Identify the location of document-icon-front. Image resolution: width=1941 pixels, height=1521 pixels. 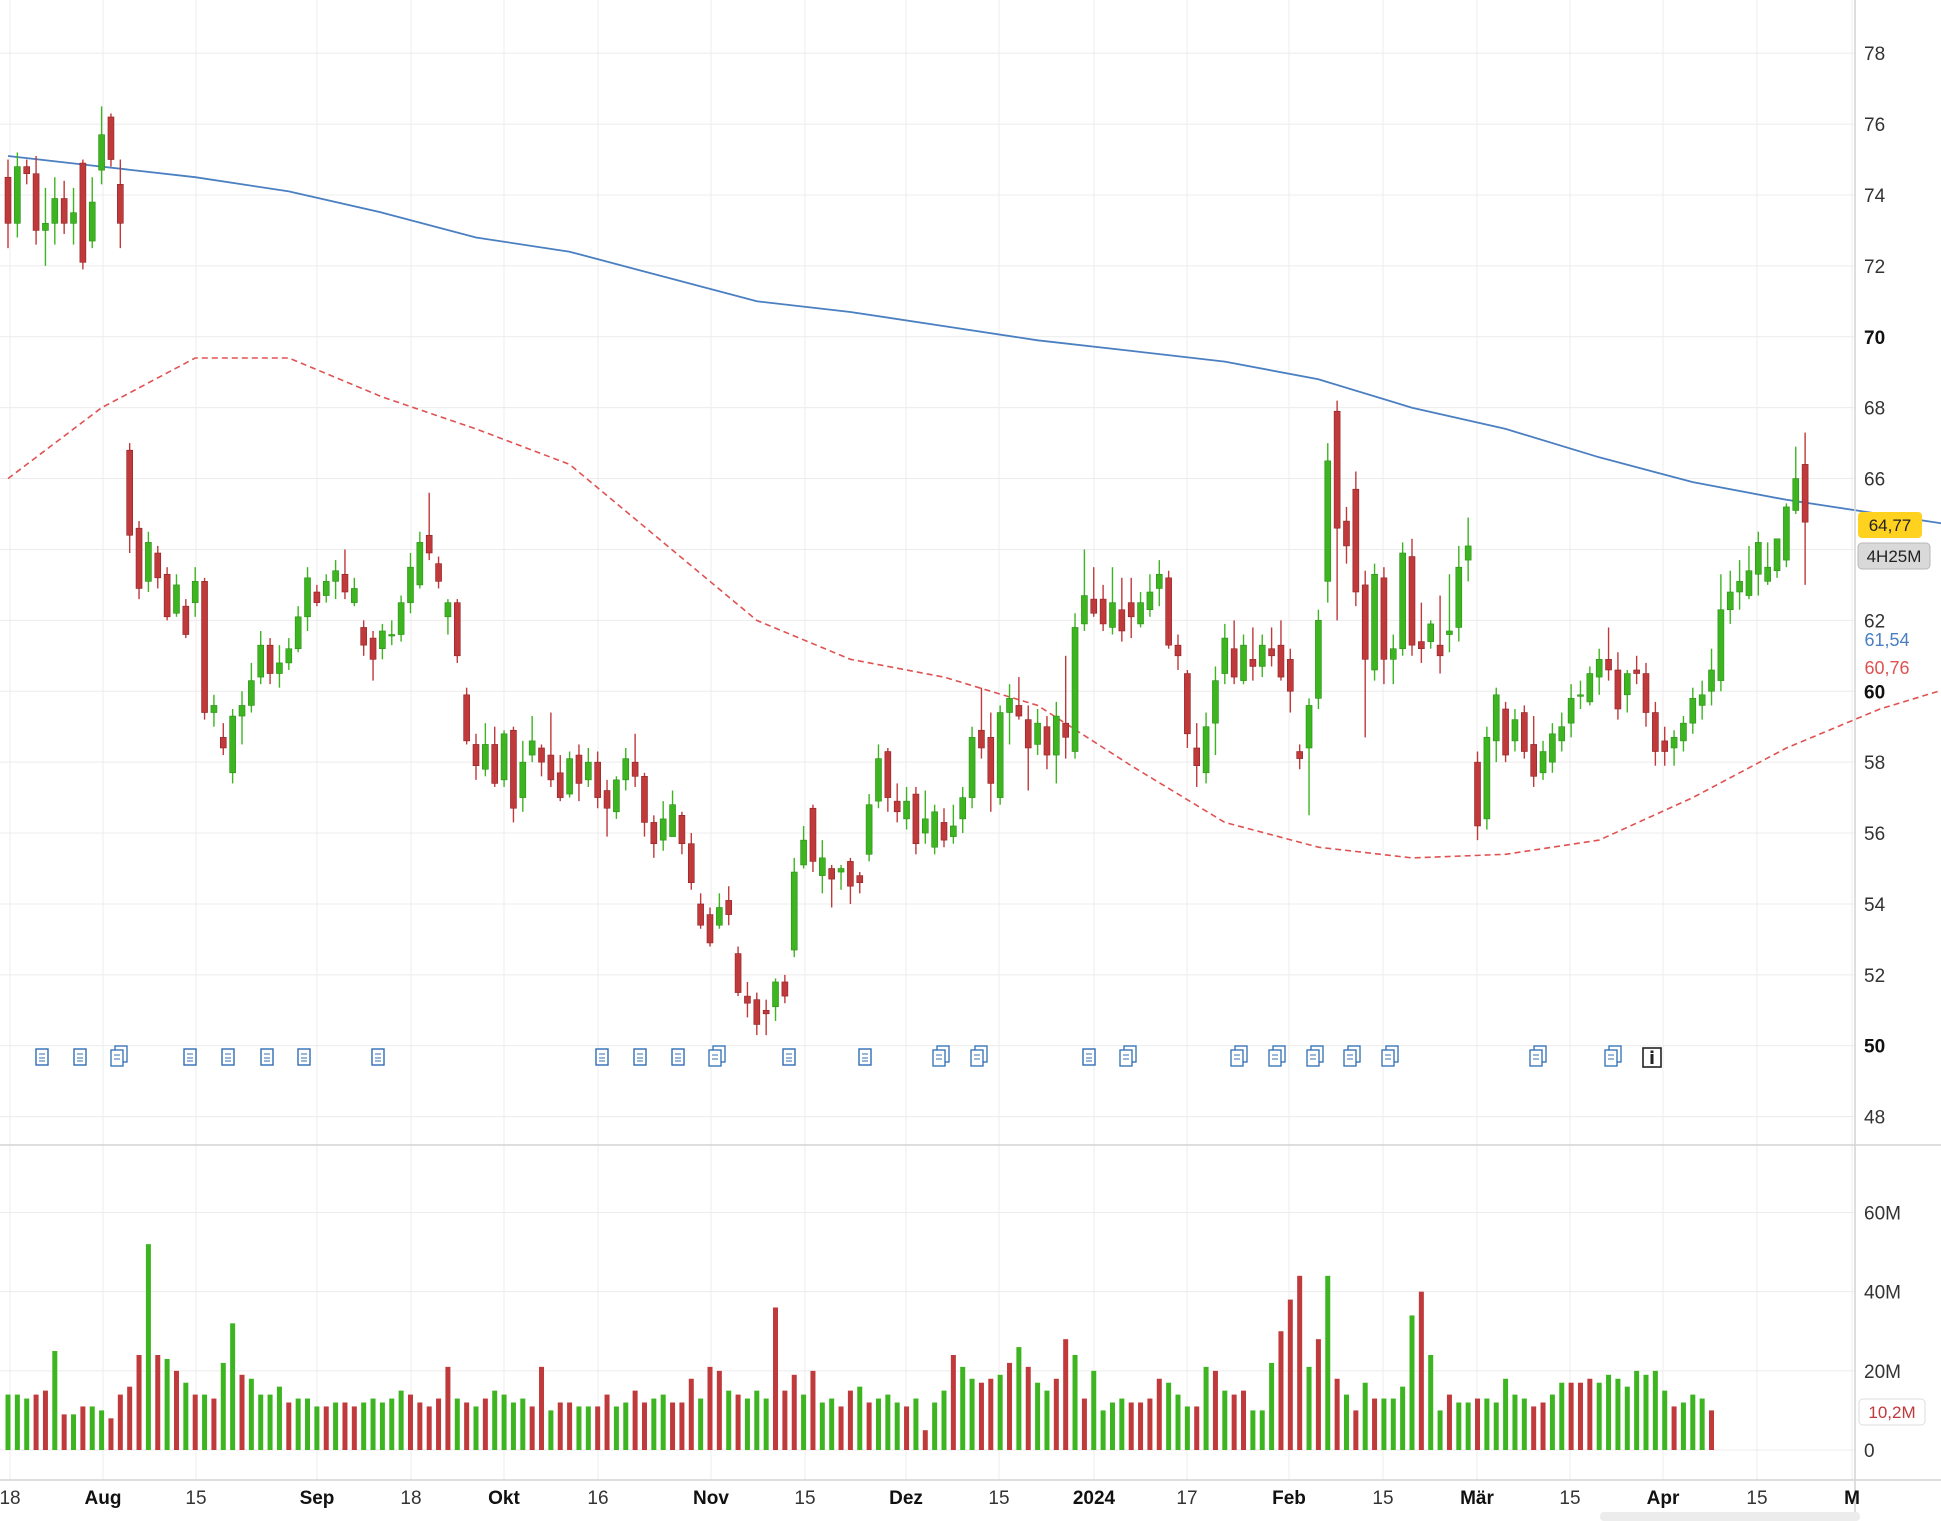
(1350, 1058).